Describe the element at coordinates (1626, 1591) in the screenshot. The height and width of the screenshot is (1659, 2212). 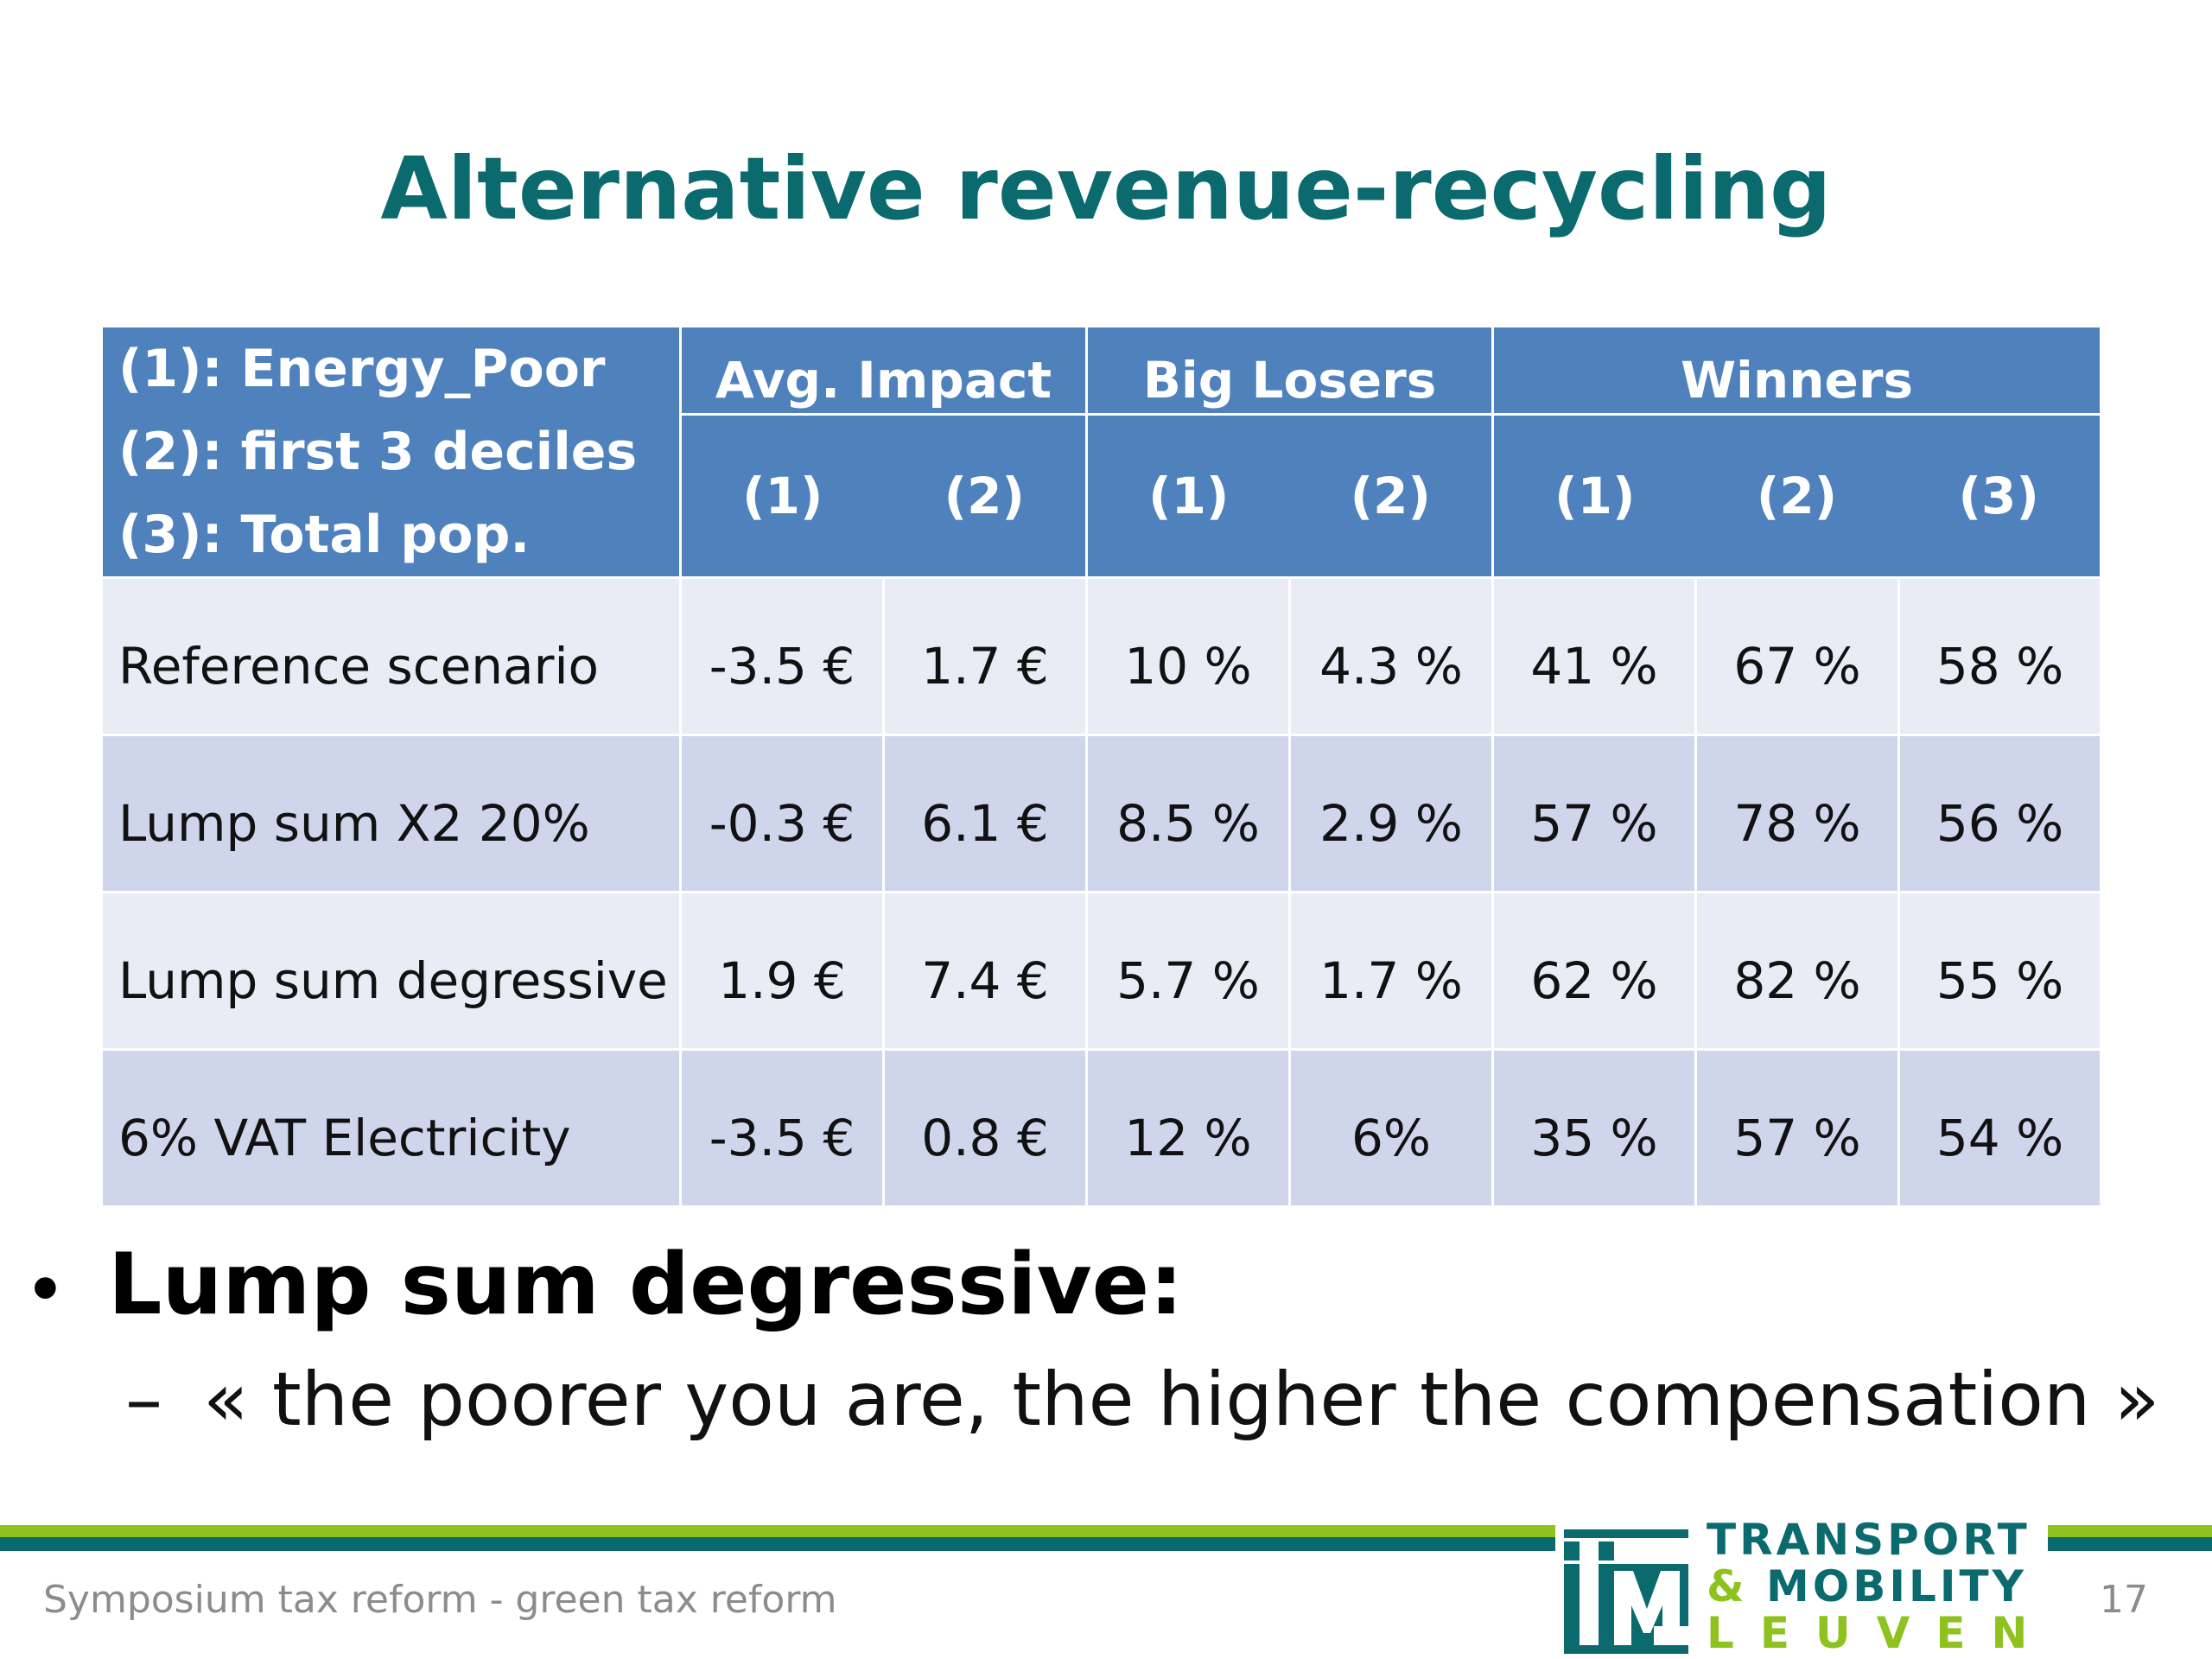
I see `tml-monogram-icon` at that location.